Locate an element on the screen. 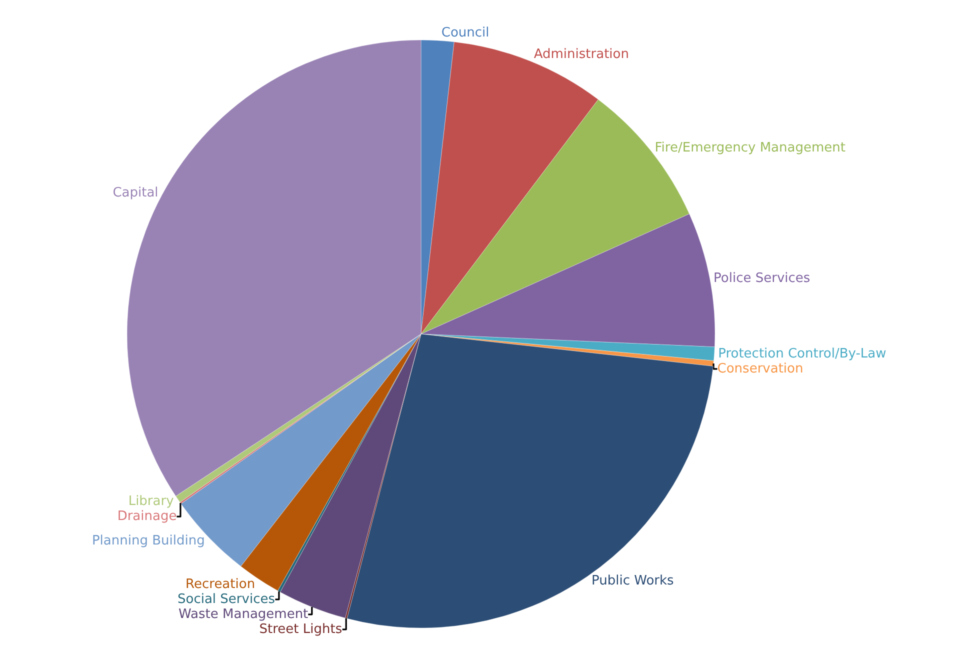 The image size is (978, 668). slice-label: Fire/Emergency Management is located at coordinates (750, 148).